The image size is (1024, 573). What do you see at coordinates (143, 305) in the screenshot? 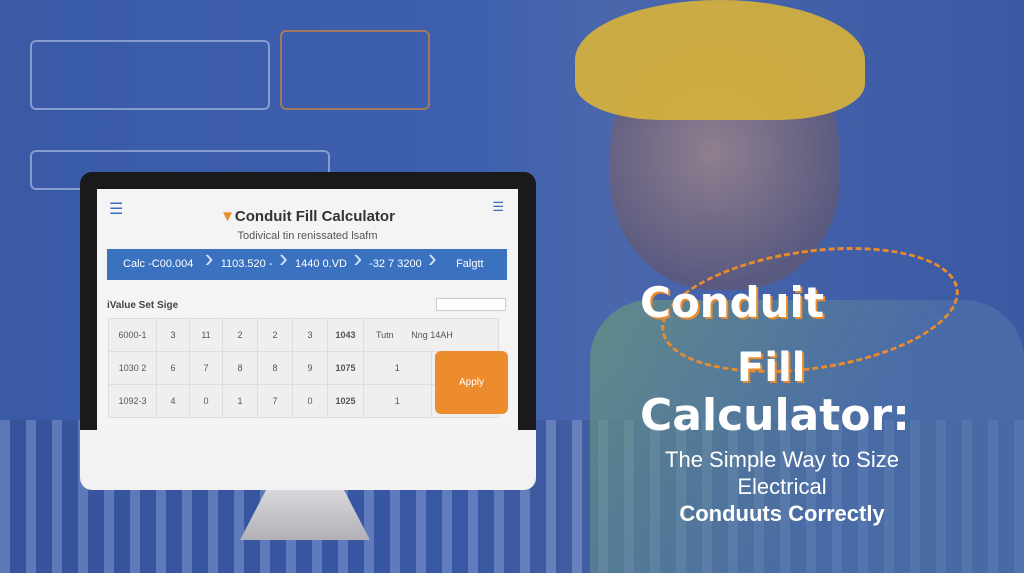
I see `section-label: iValue Set Sige` at bounding box center [143, 305].